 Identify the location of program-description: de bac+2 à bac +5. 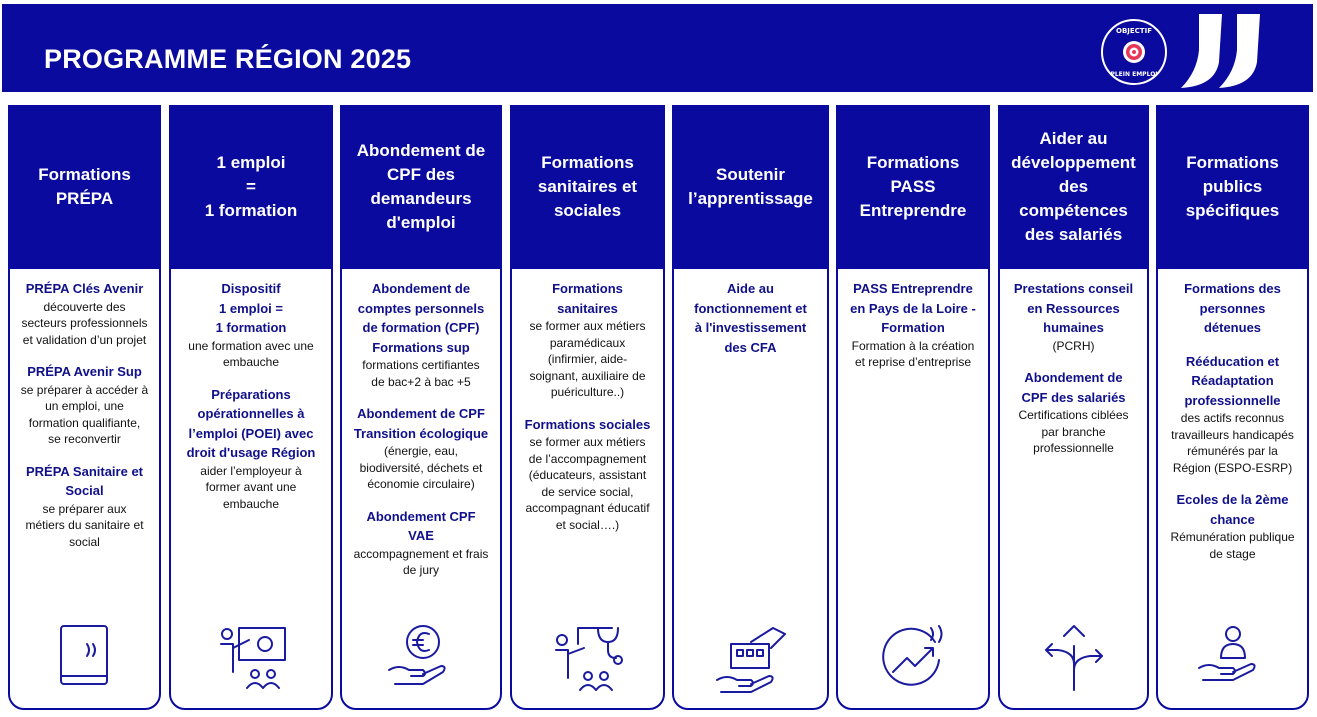
(421, 381).